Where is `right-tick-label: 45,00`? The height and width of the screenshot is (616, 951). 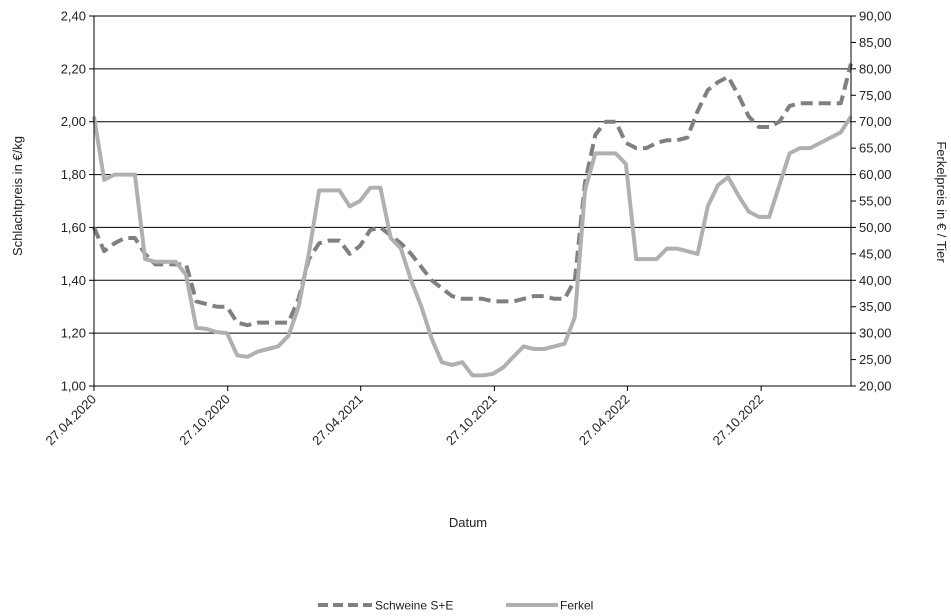 right-tick-label: 45,00 is located at coordinates (875, 253).